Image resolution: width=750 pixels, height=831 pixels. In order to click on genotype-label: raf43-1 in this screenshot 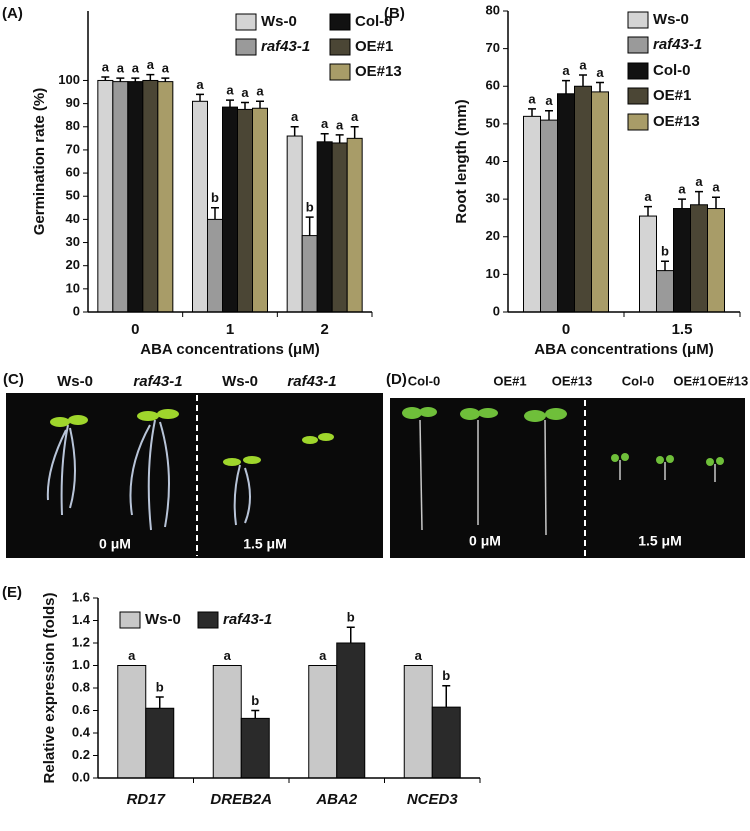, I will do `click(157, 381)`.